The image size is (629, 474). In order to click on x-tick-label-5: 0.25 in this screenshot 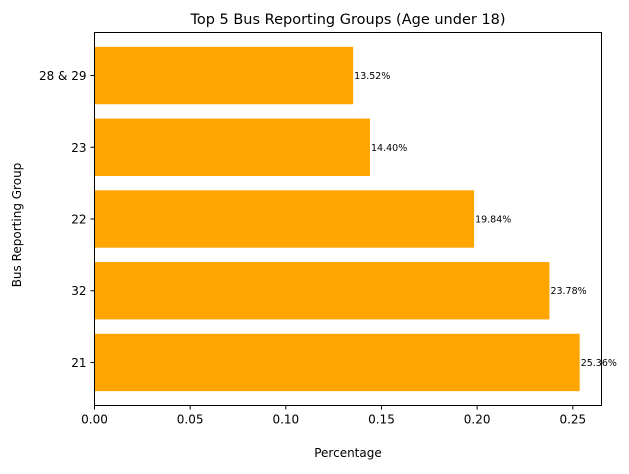, I will do `click(572, 420)`.